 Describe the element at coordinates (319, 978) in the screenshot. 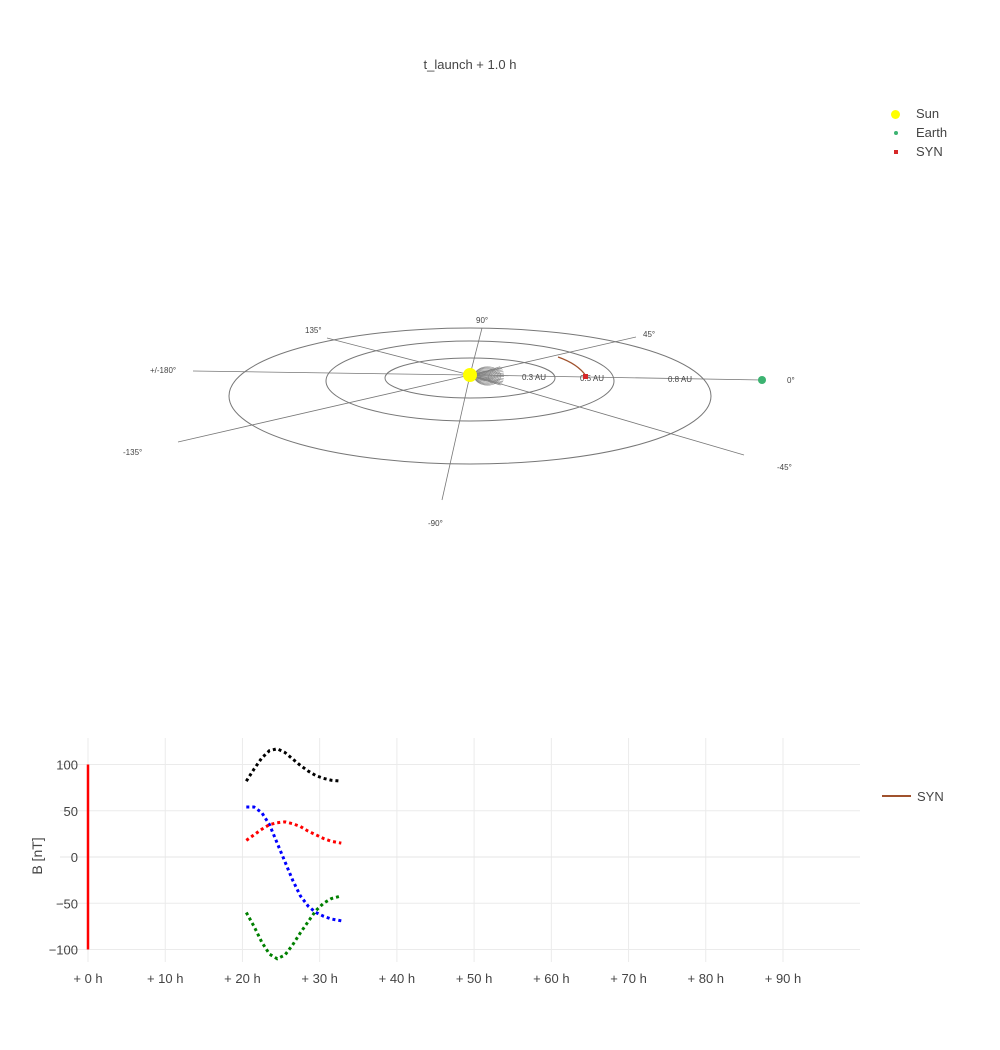

I see `x-tick-label: + 30 h` at that location.